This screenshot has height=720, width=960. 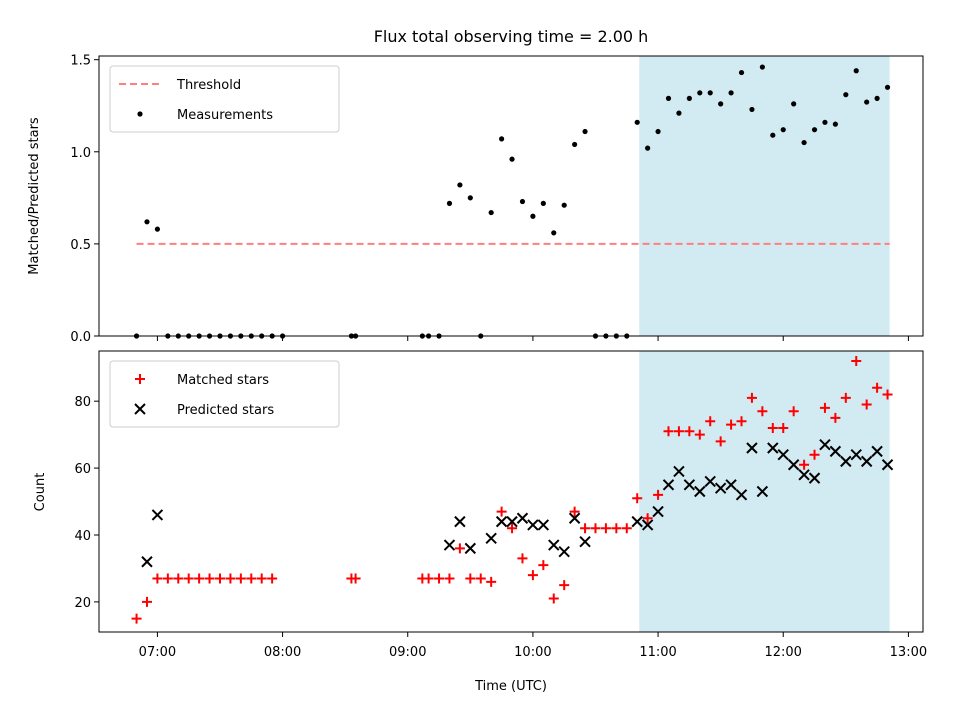 What do you see at coordinates (157, 652) in the screenshot?
I see `x-tick-label: 07:00` at bounding box center [157, 652].